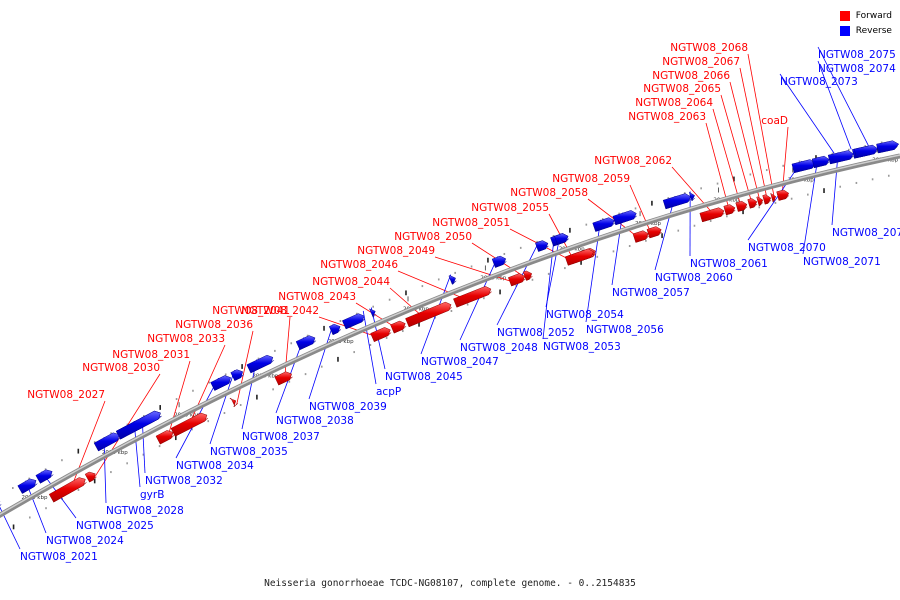 Image resolution: width=900 pixels, height=600 pixels. What do you see at coordinates (692, 196) in the screenshot?
I see `gene-NGTW08_2061` at bounding box center [692, 196].